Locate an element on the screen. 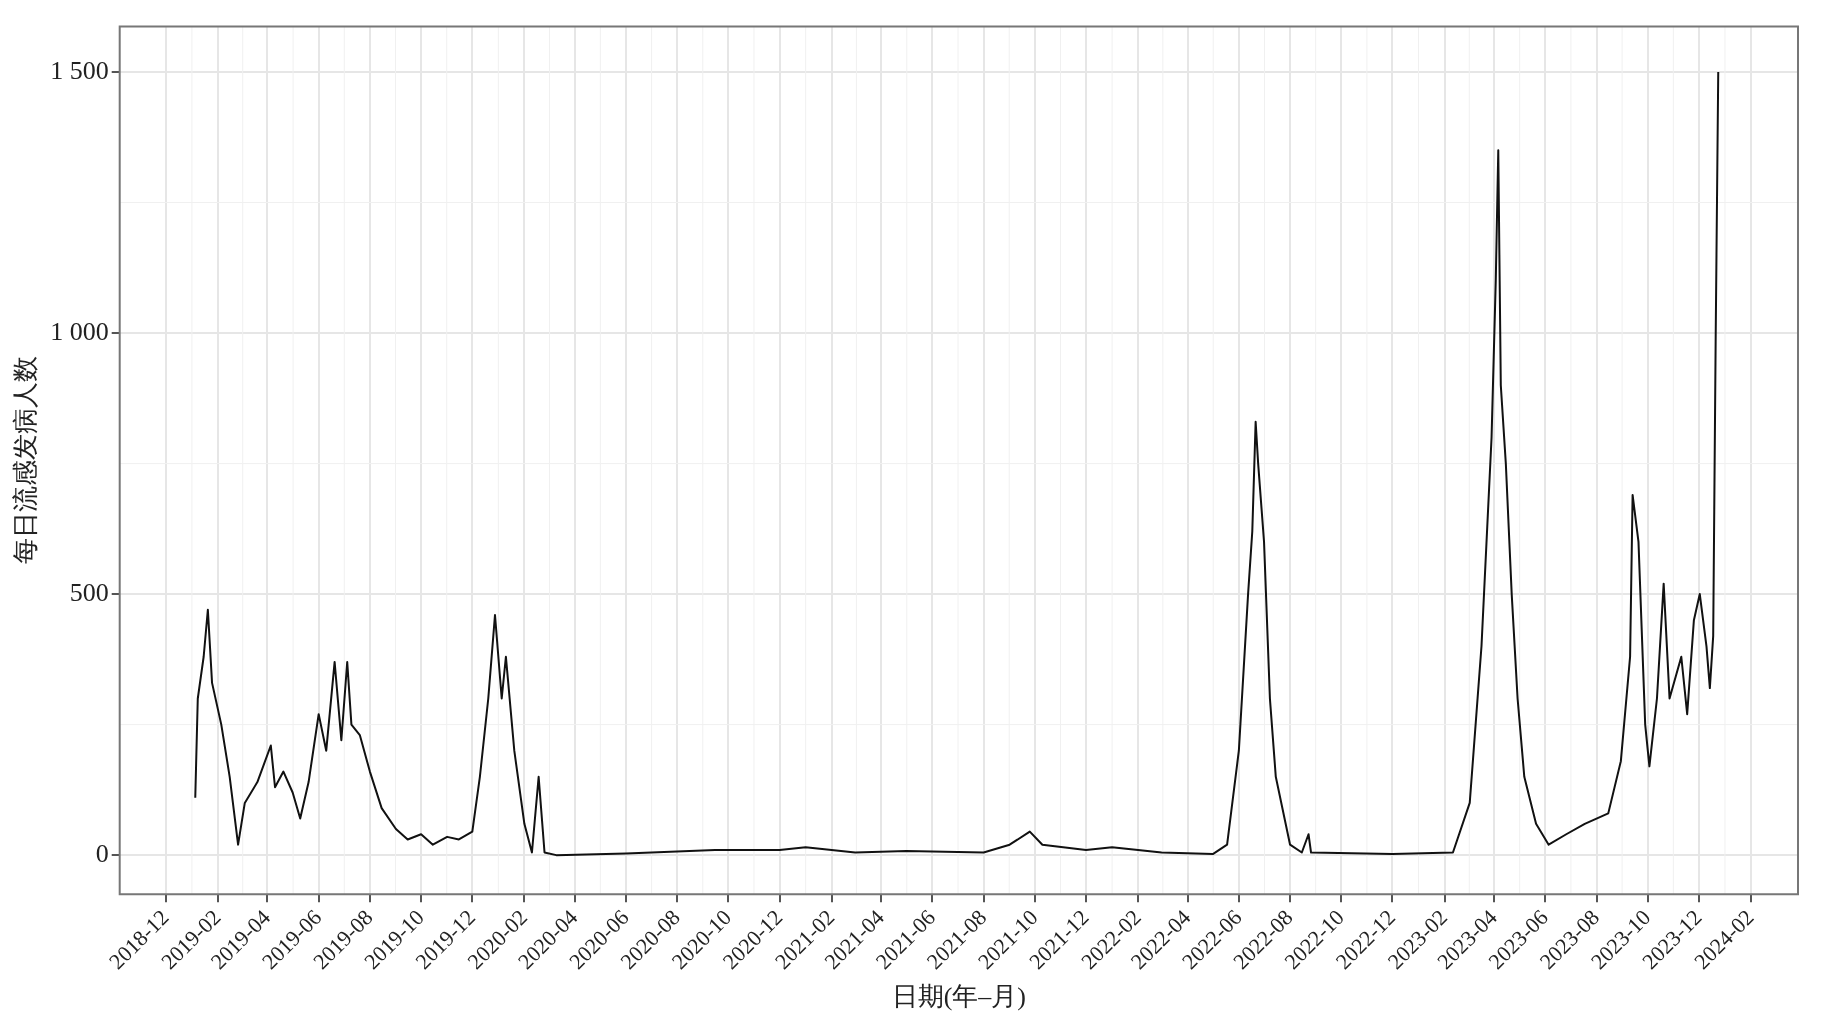  y-axis-title: 每日流感发病人数 is located at coordinates (26, 460).